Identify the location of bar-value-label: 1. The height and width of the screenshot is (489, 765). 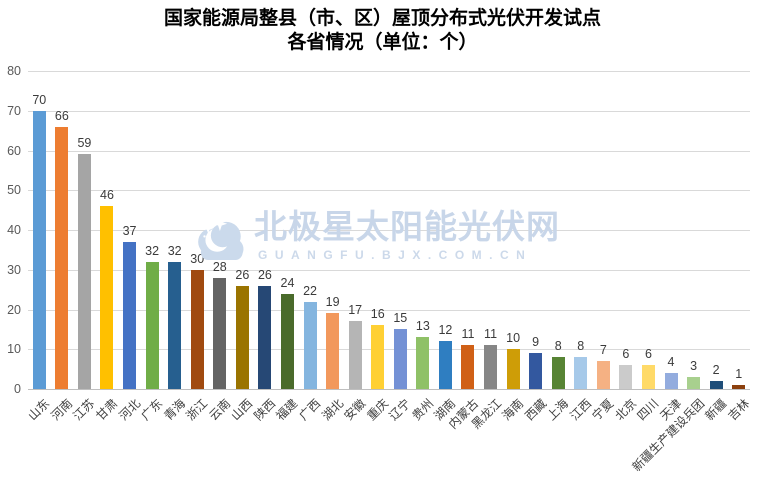
(739, 374).